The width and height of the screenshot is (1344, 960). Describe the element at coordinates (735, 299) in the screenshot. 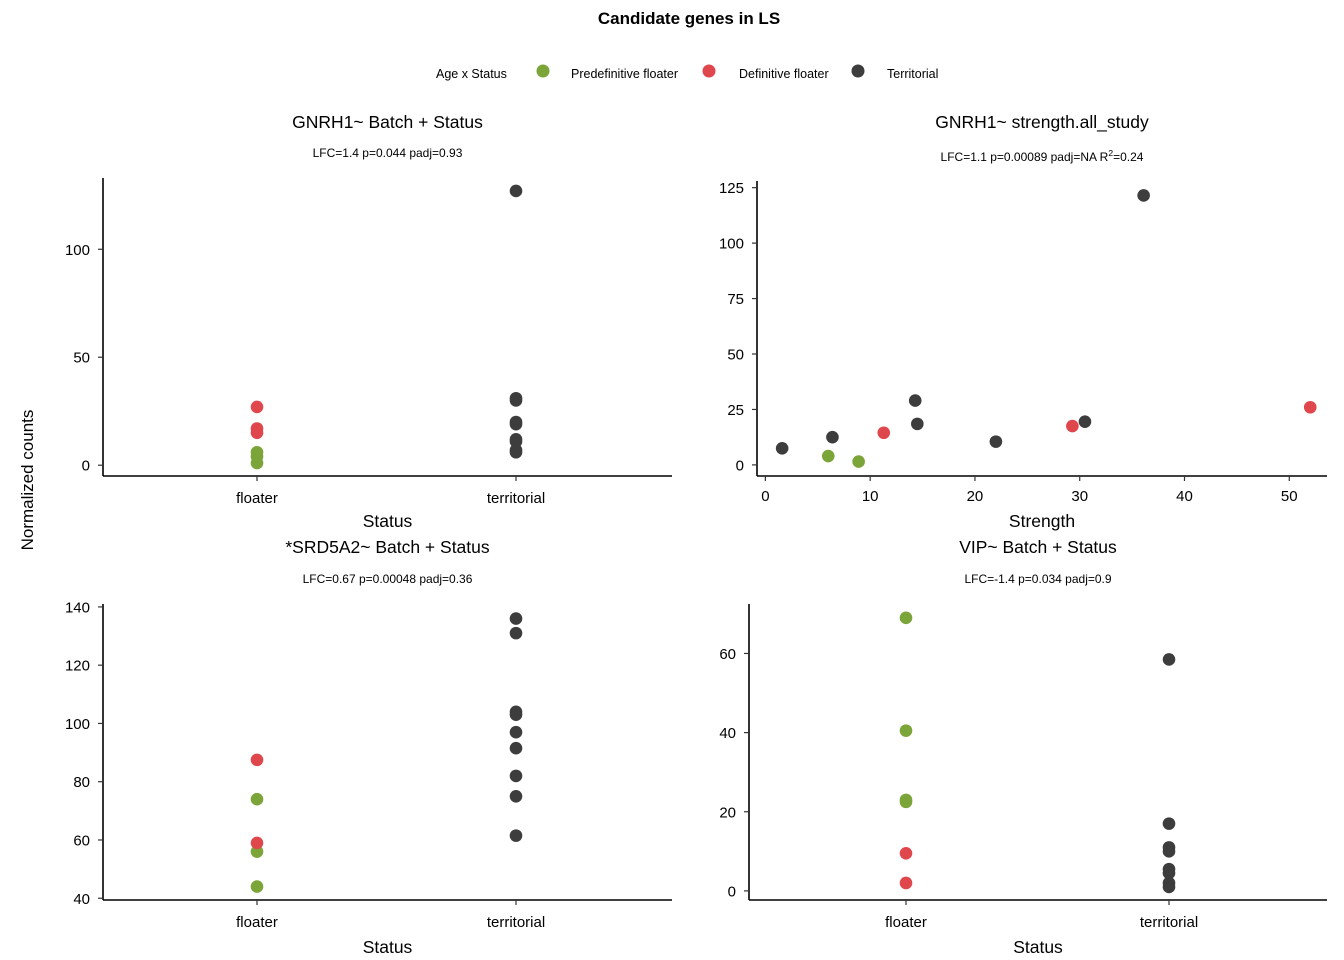

I see `y-tick-label: 75` at that location.